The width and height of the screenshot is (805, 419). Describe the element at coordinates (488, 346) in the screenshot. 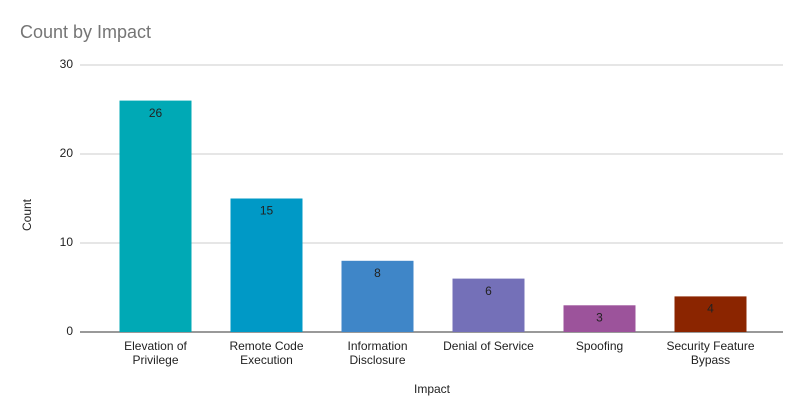

I see `x-tick-label: Denial of Service` at that location.